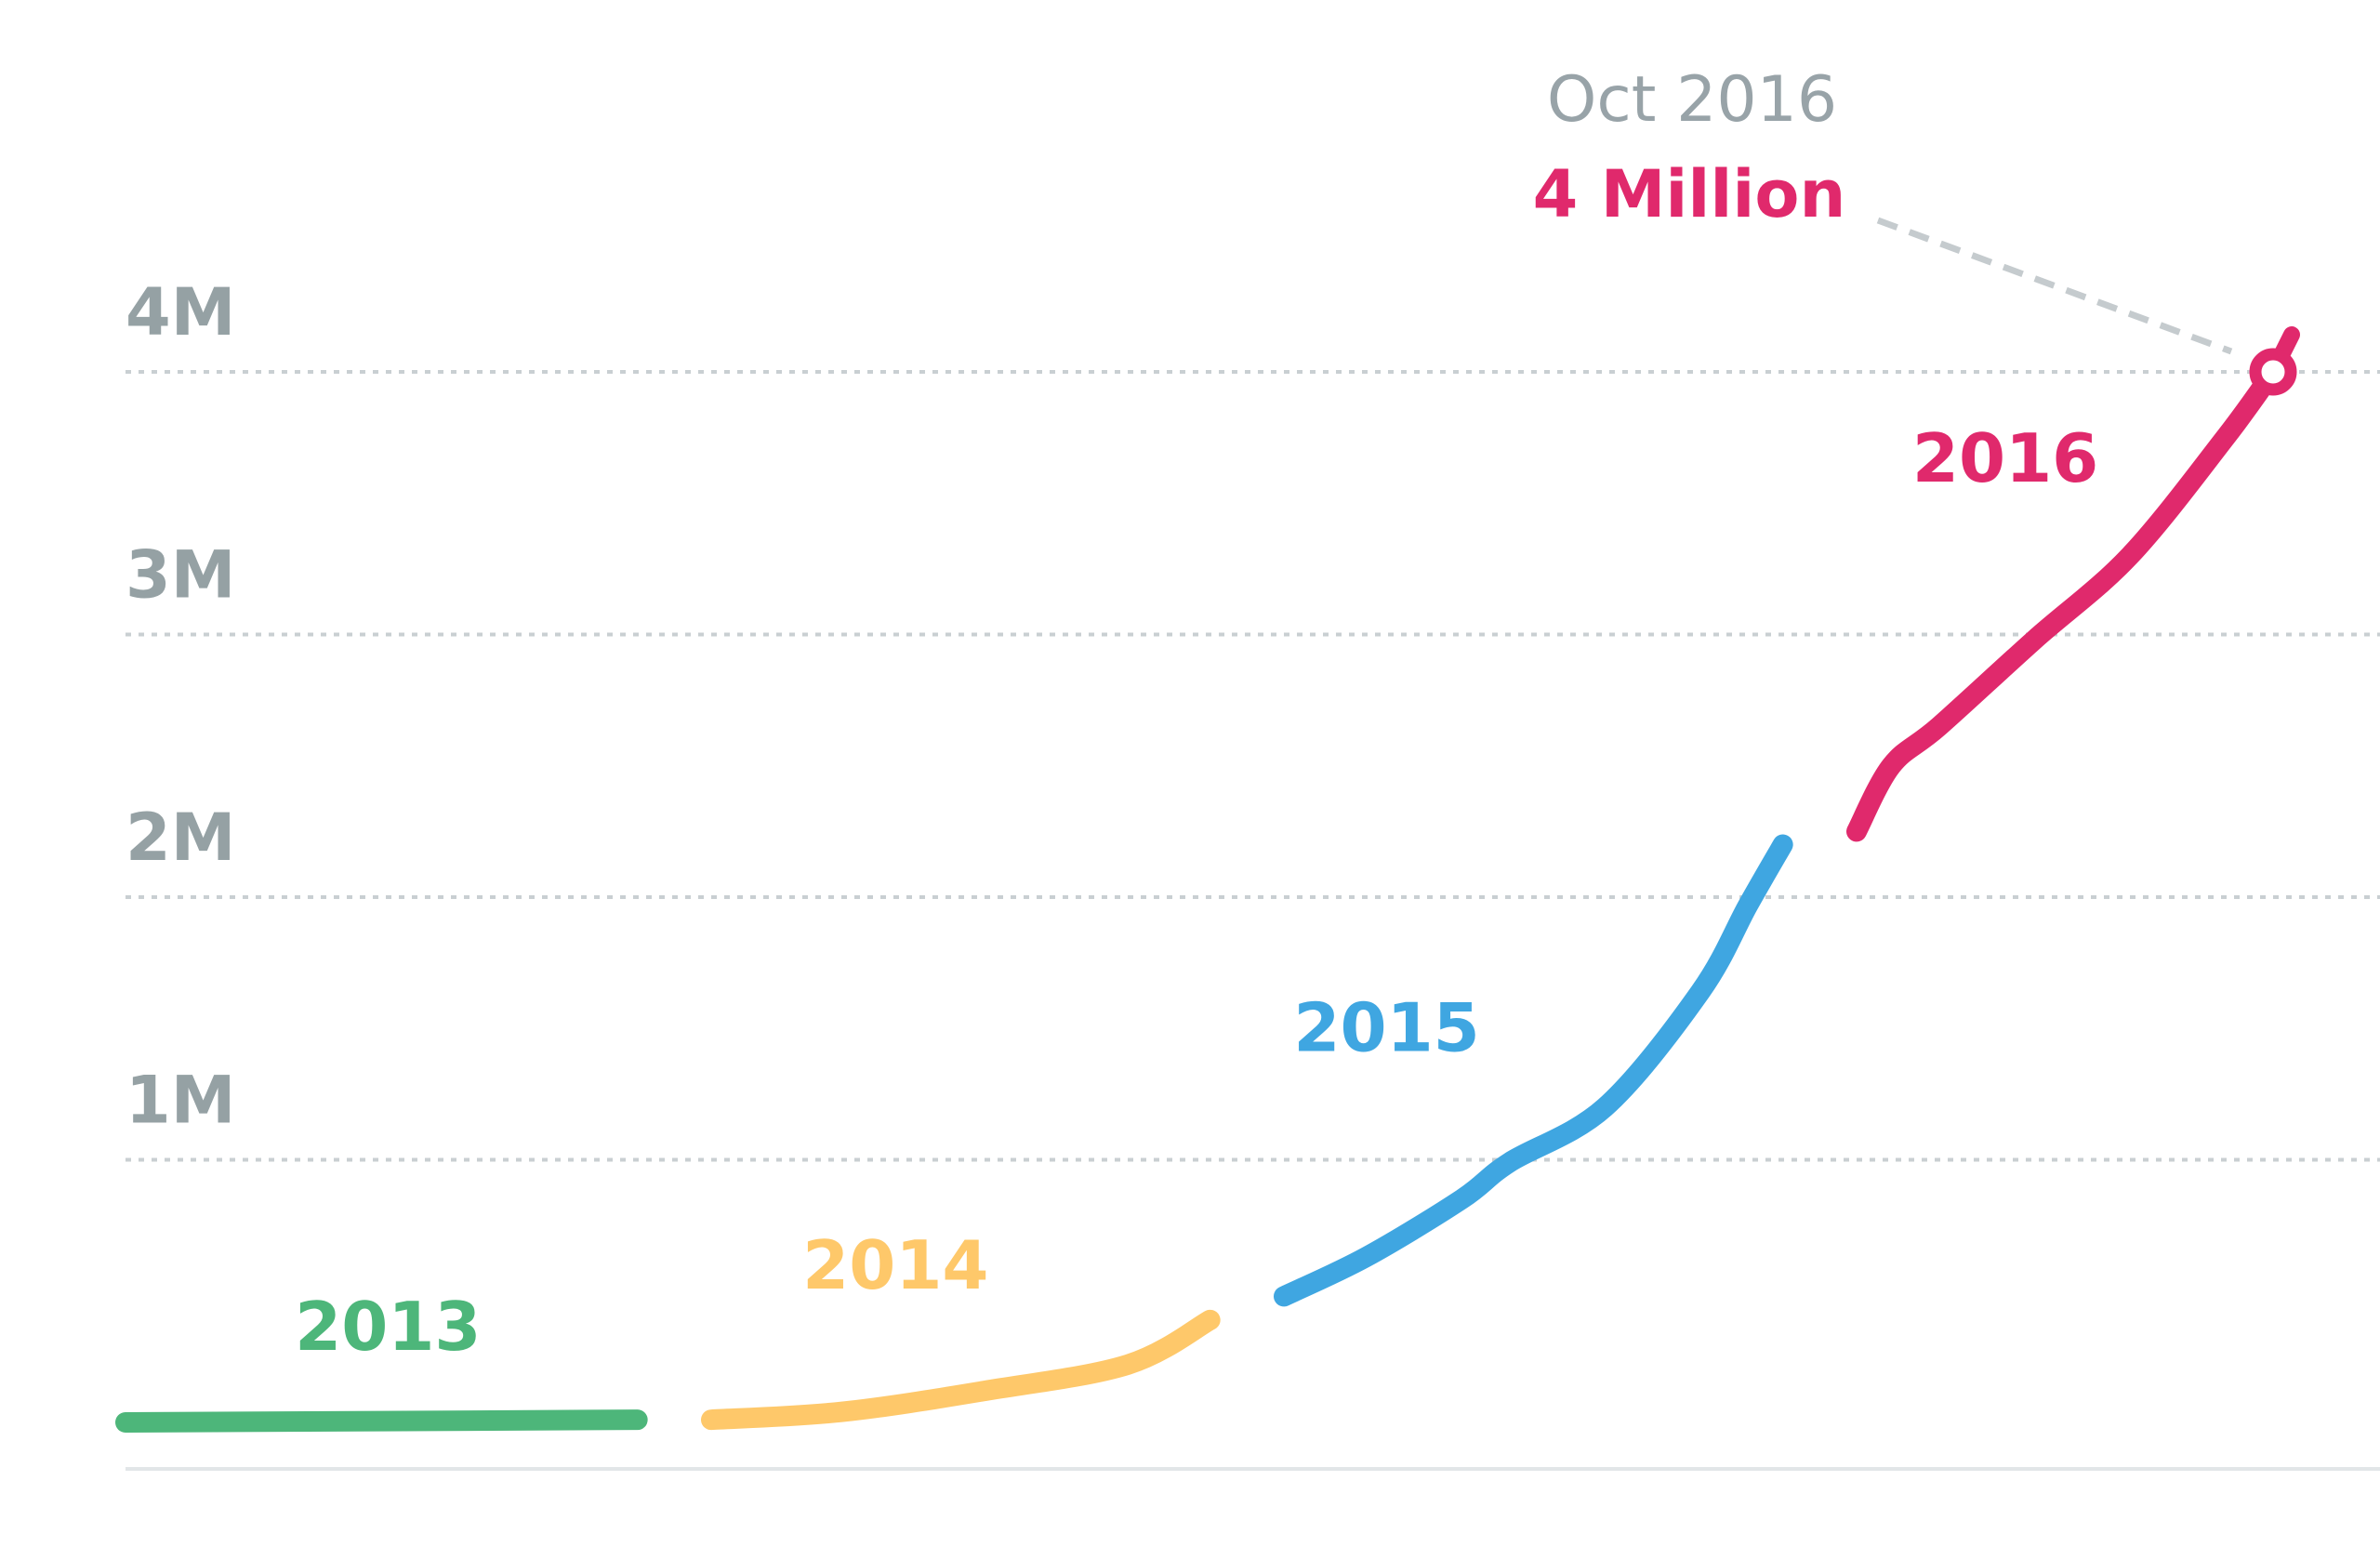 This screenshot has width=2380, height=1560. I want to click on series-line-2016, so click(2064, 602).